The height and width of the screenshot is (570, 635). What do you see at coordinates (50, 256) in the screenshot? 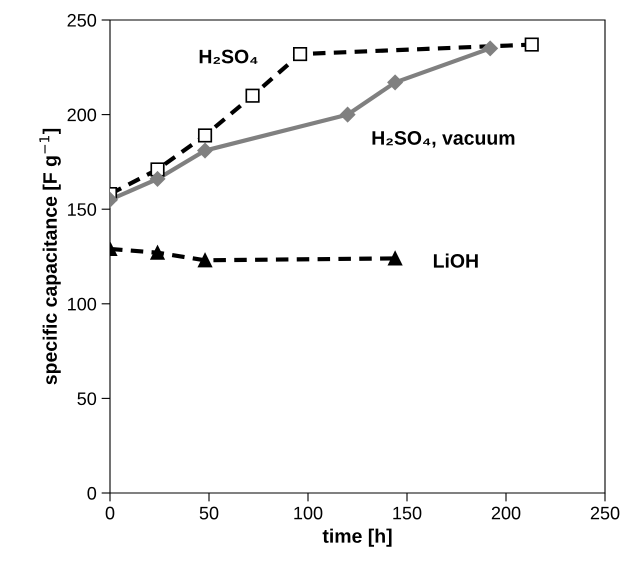
I see `y-axis-title: specific capacitance [F g$^{−1}$]` at bounding box center [50, 256].